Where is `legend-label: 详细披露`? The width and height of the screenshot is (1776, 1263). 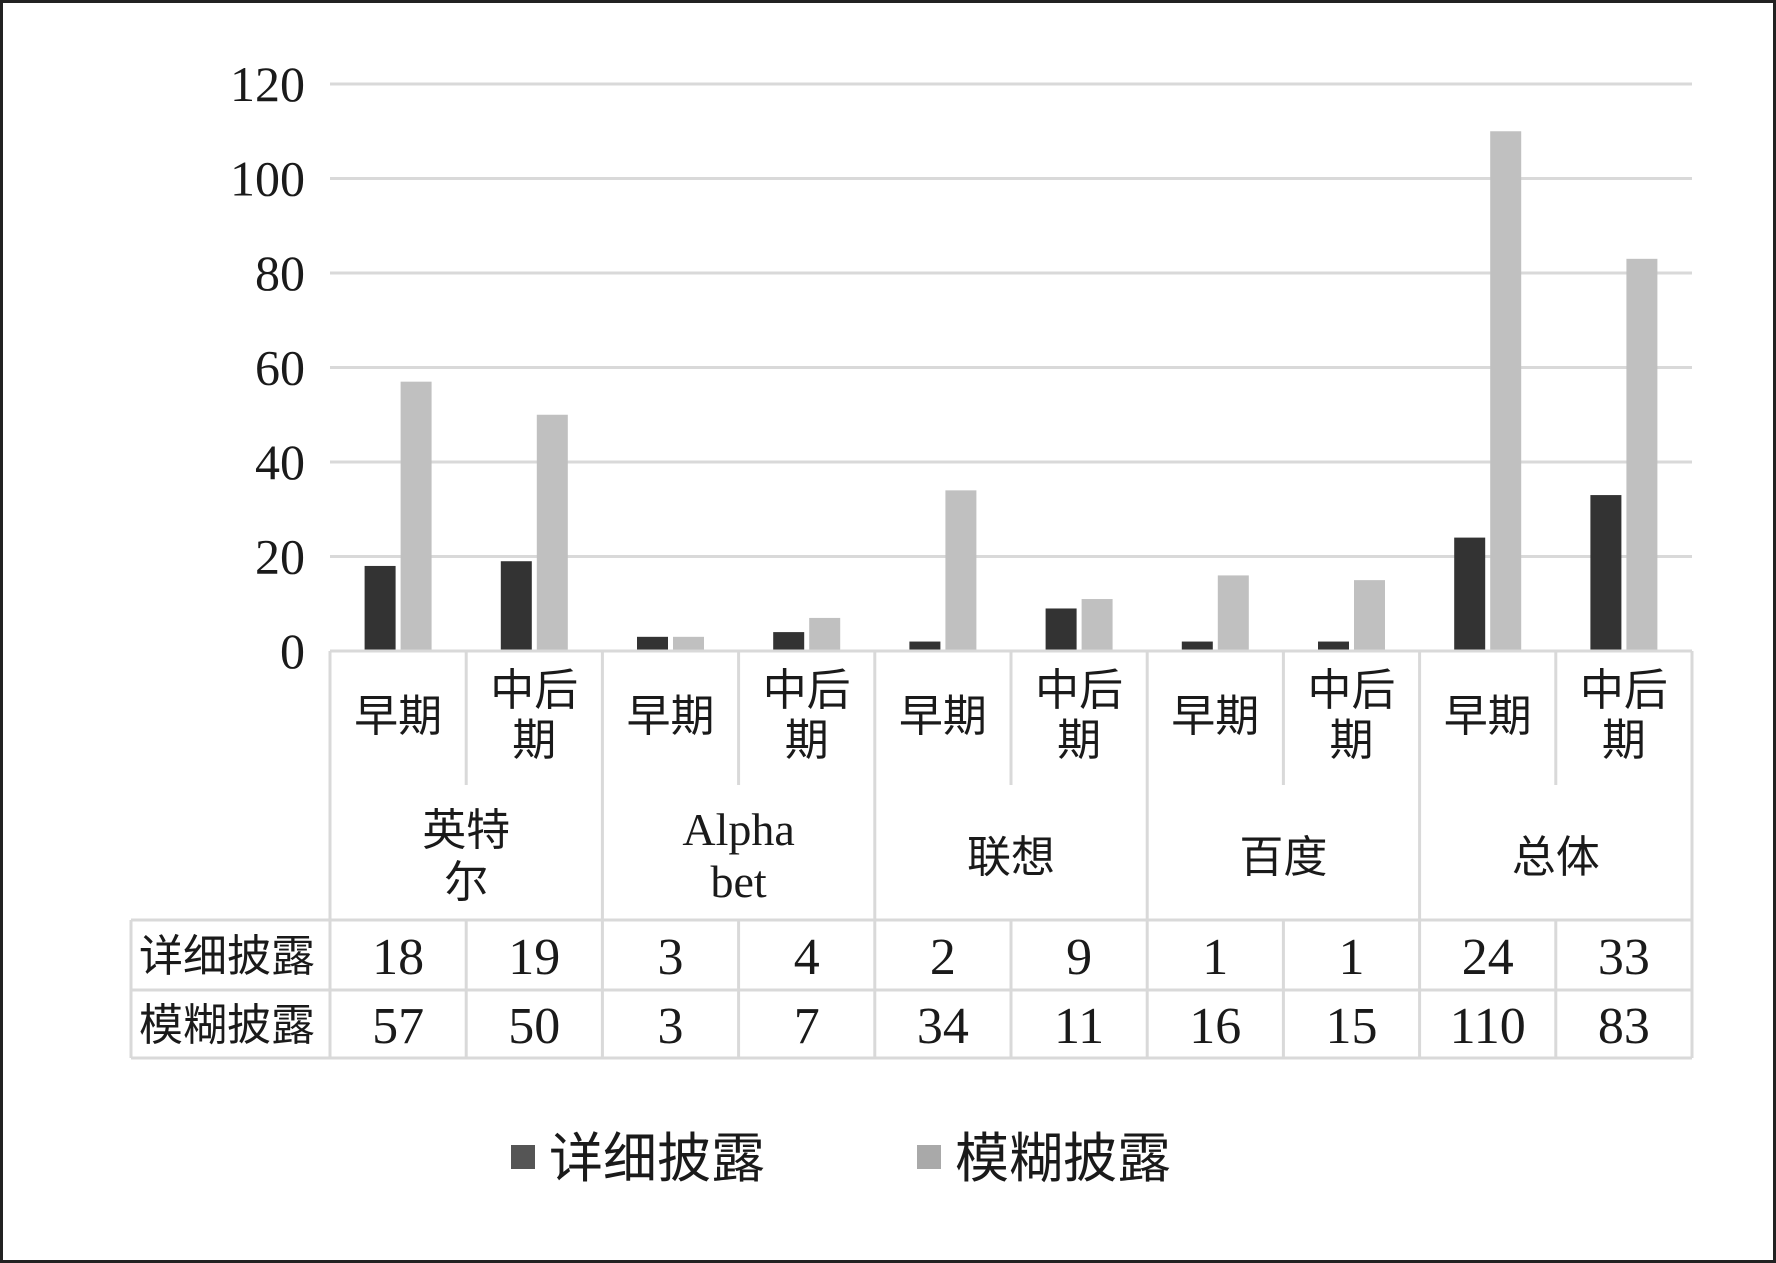
legend-label: 详细披露 is located at coordinates (657, 1158).